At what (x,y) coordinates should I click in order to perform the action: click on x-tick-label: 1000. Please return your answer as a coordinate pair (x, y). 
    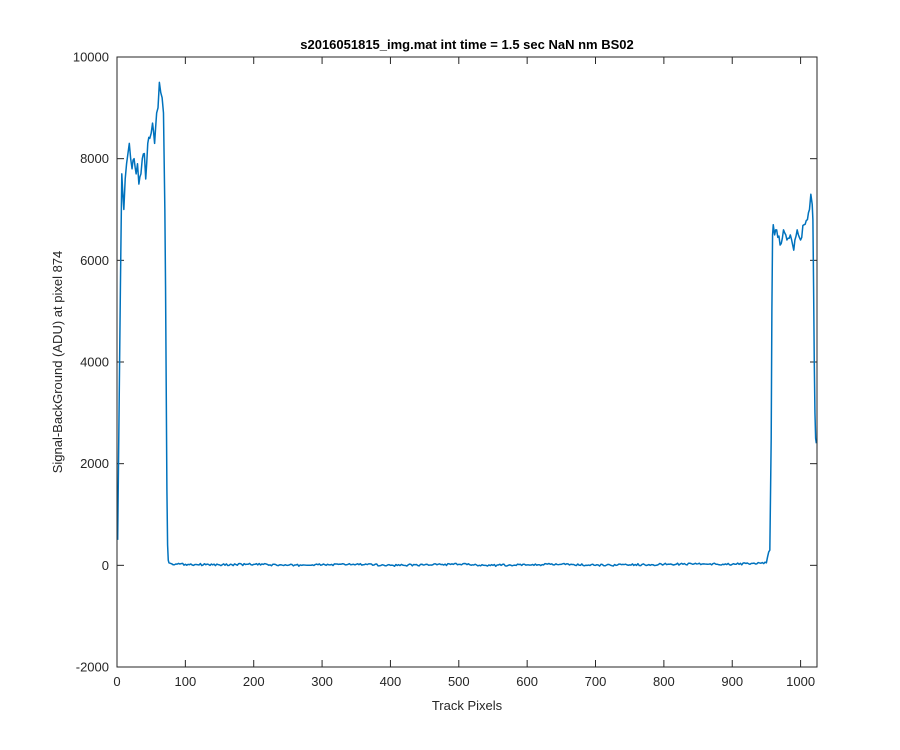
    Looking at the image, I should click on (800, 681).